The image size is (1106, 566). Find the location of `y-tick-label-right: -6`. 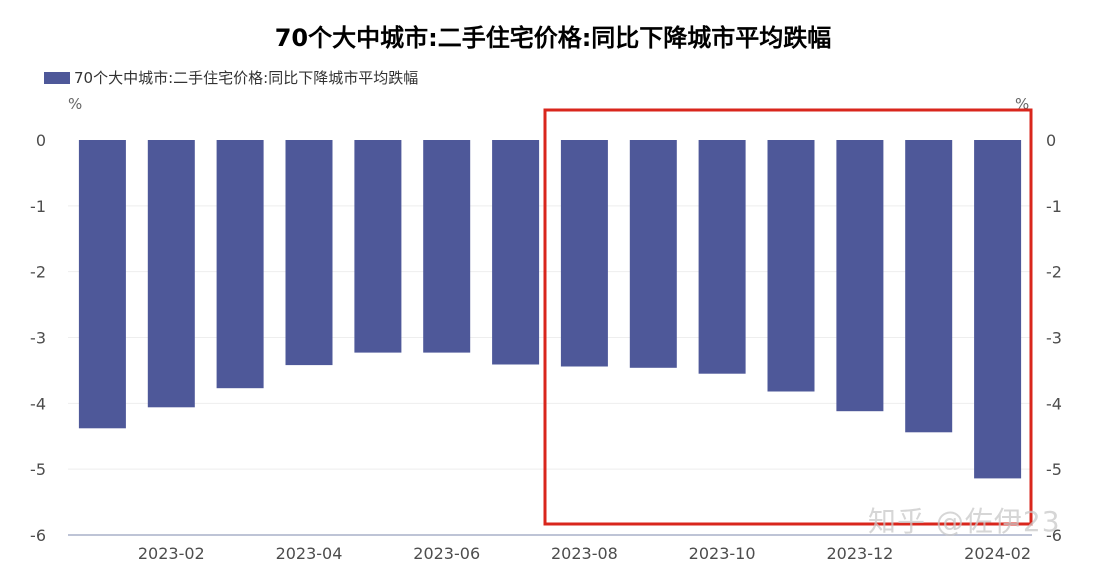

y-tick-label-right: -6 is located at coordinates (1054, 535).